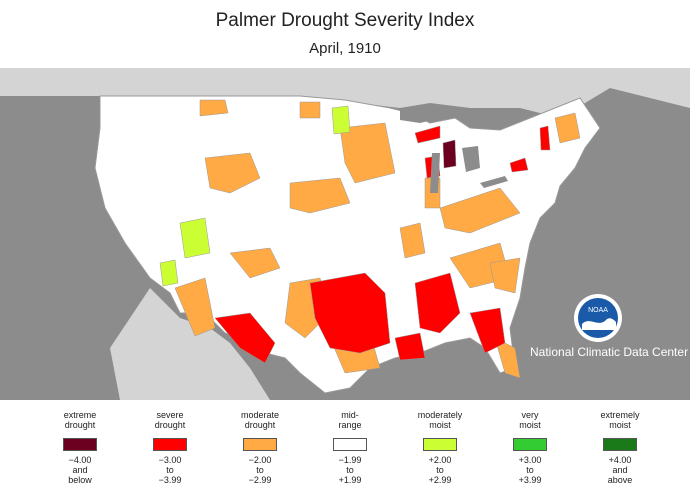  What do you see at coordinates (598, 310) in the screenshot?
I see `noaa-logo-text: NOAA` at bounding box center [598, 310].